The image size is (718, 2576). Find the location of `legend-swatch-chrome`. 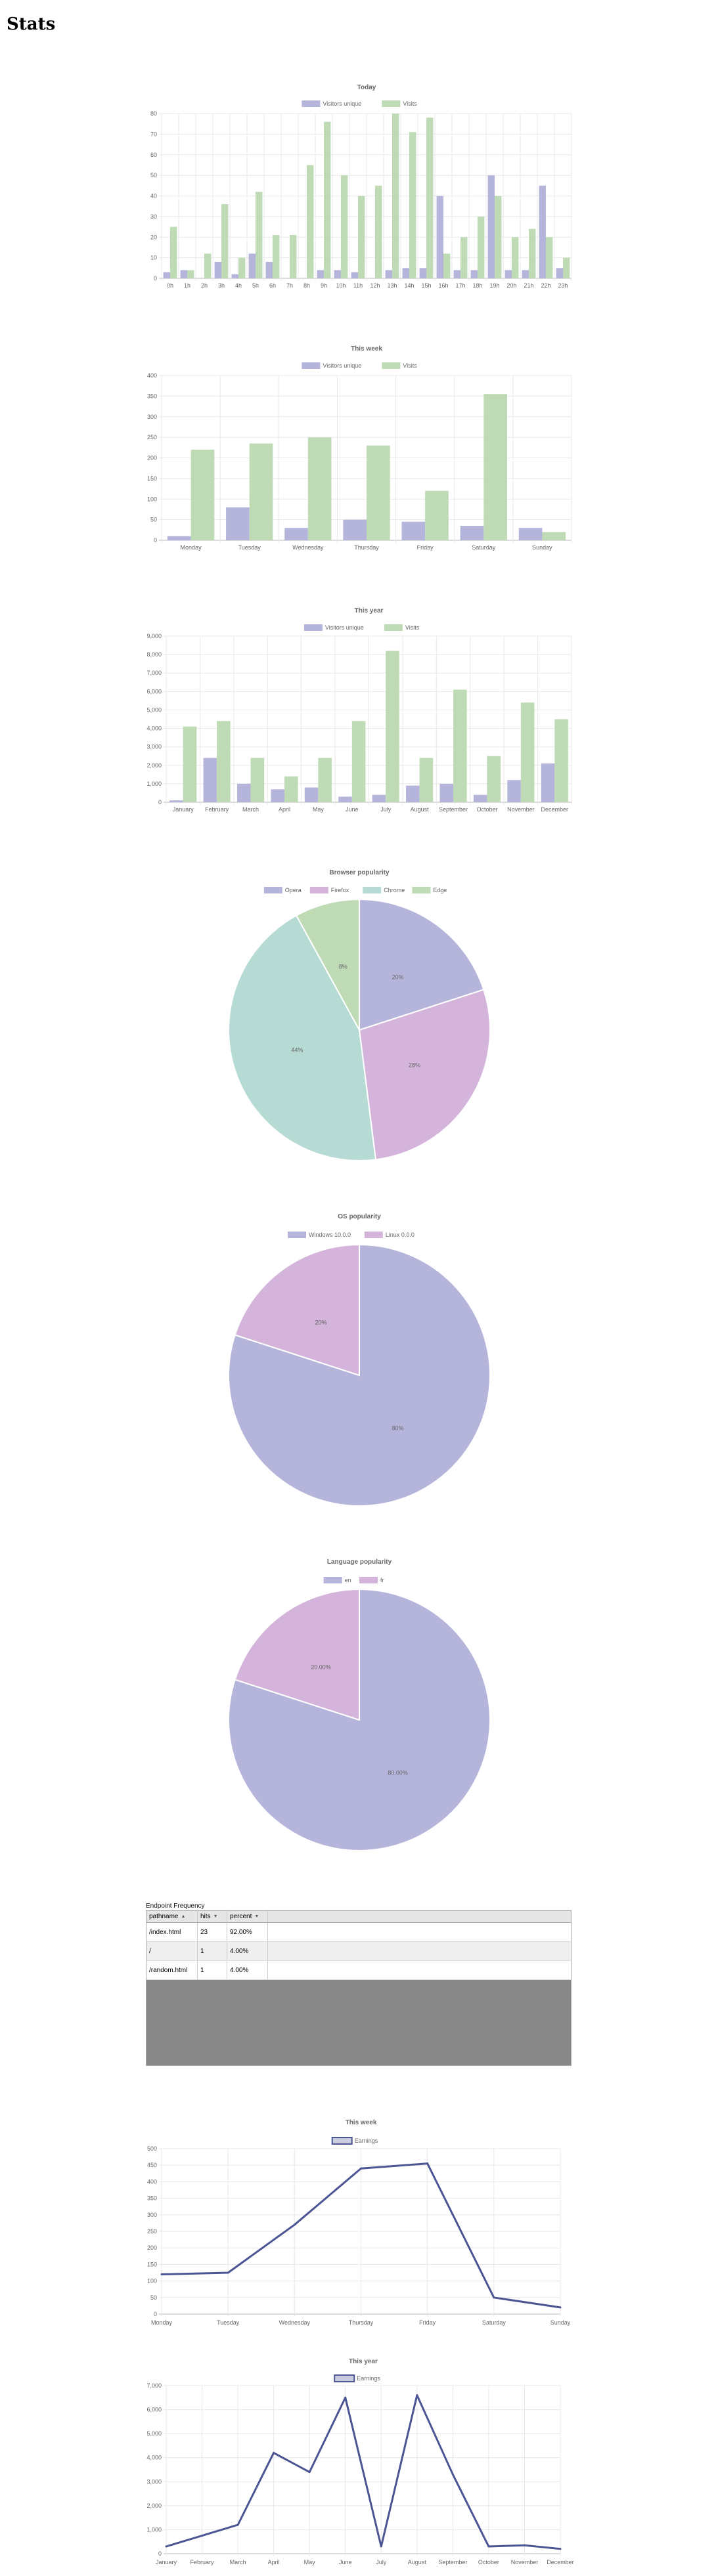

legend-swatch-chrome is located at coordinates (372, 890).